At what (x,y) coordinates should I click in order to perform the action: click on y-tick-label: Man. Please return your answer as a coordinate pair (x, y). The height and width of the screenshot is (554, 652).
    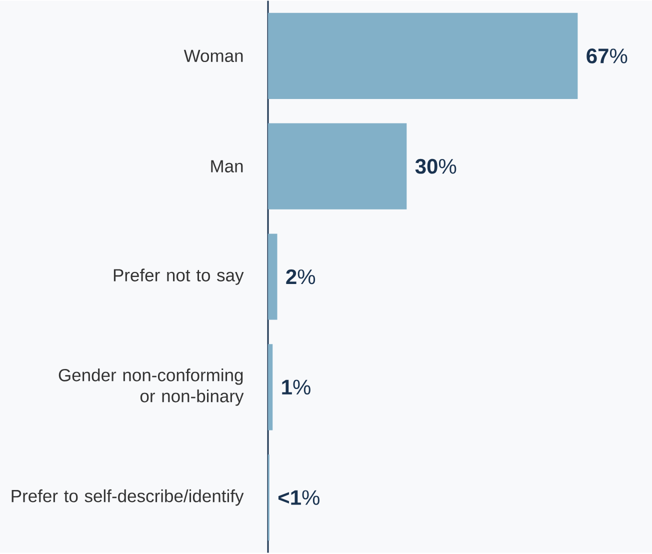
    Looking at the image, I should click on (227, 166).